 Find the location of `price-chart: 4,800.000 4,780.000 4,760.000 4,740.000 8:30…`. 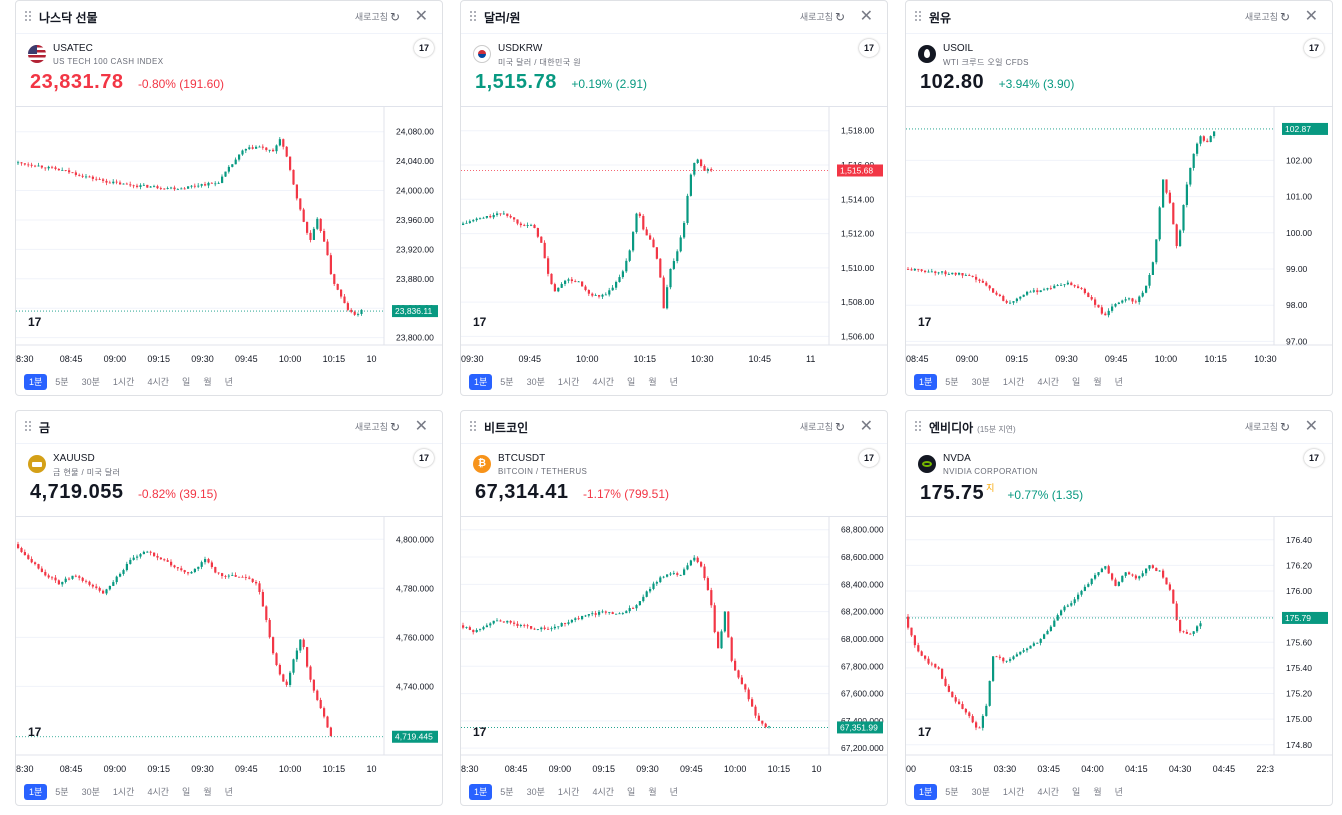

price-chart: 4,800.000 4,780.000 4,760.000 4,740.000 8:30… is located at coordinates (229, 647).